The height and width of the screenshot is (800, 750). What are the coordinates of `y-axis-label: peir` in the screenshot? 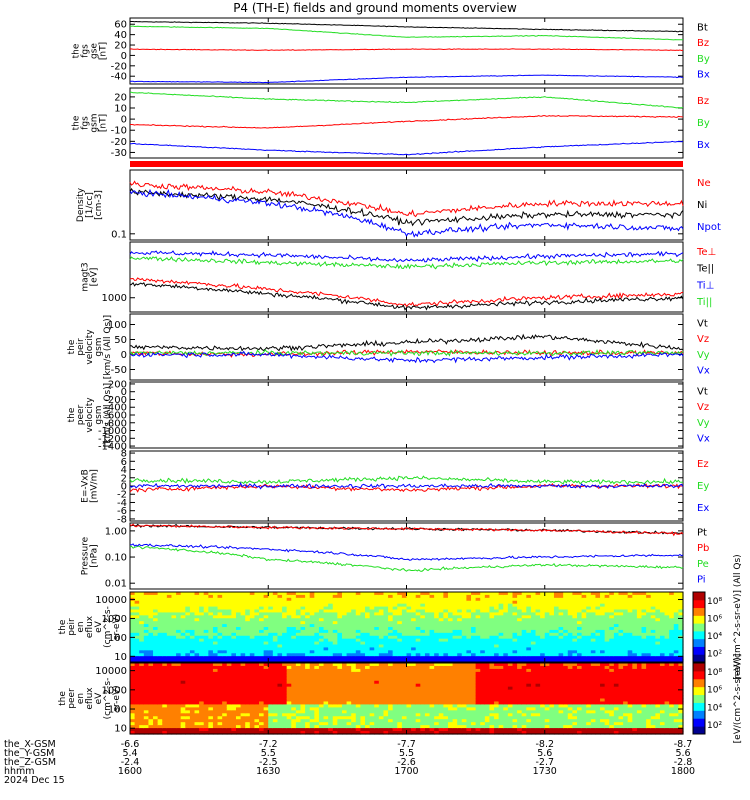 It's located at (72, 627).